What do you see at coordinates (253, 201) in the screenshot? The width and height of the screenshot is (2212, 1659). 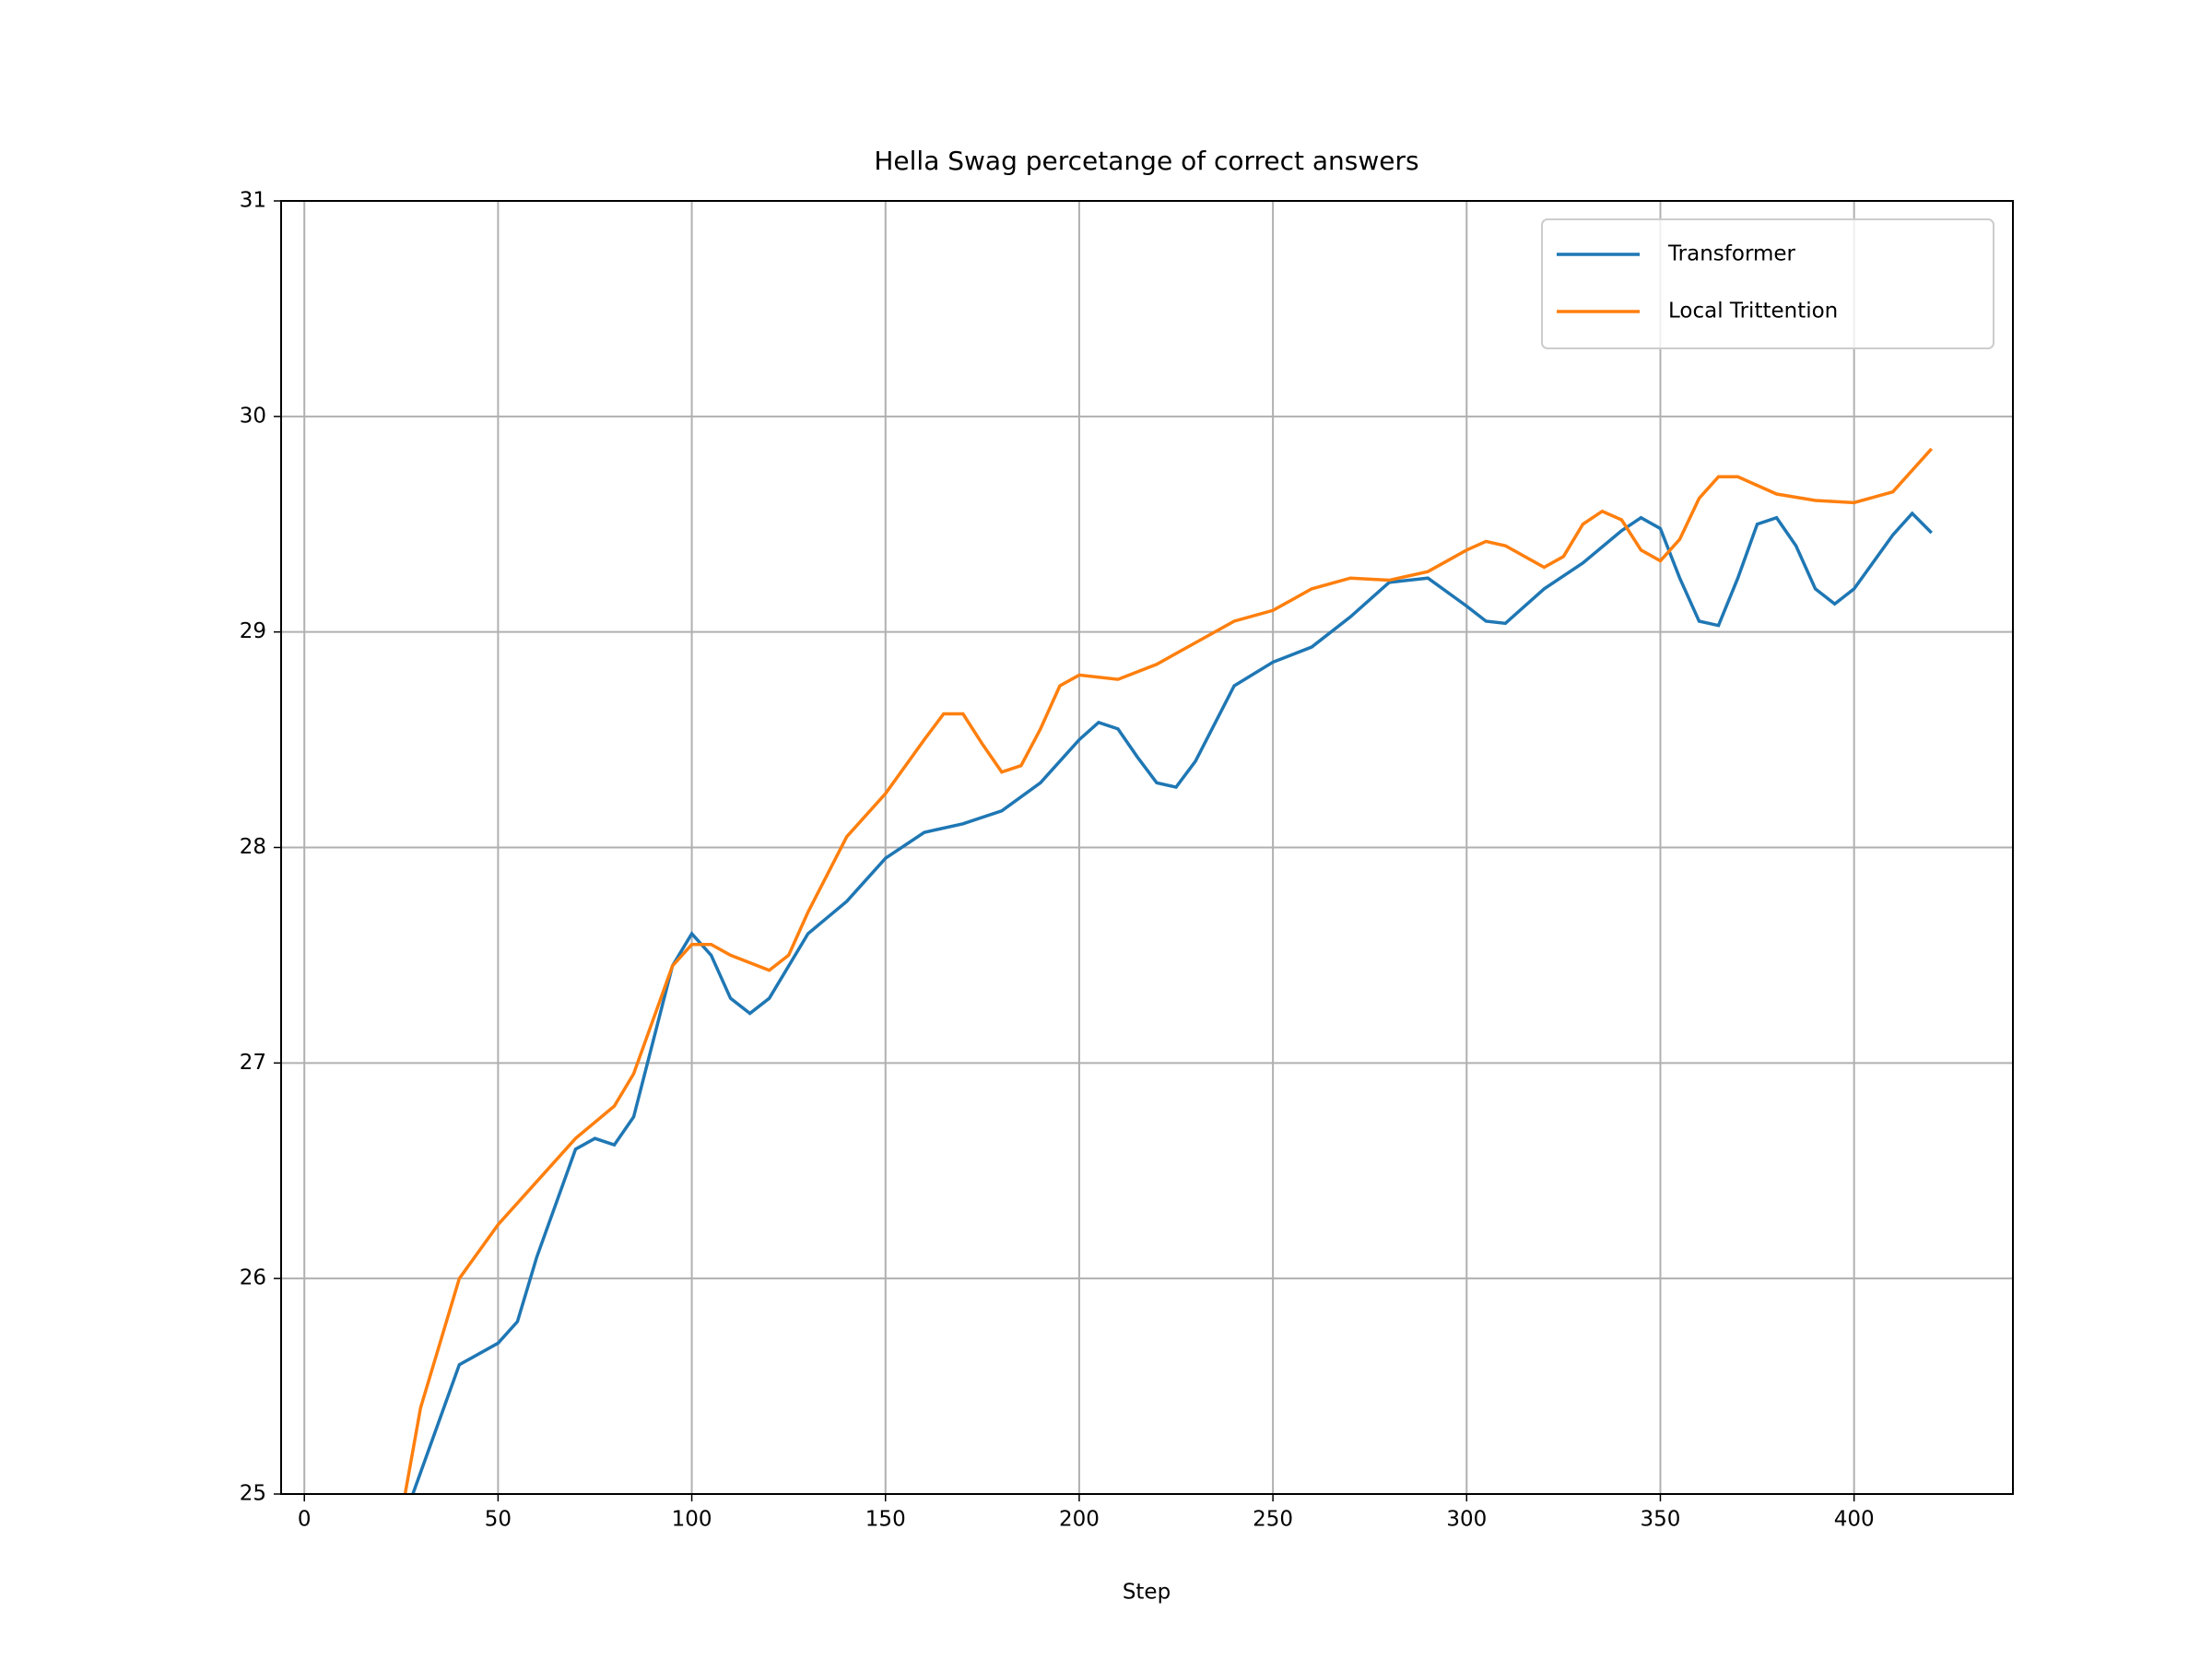 I see `y-tick-label: 31` at bounding box center [253, 201].